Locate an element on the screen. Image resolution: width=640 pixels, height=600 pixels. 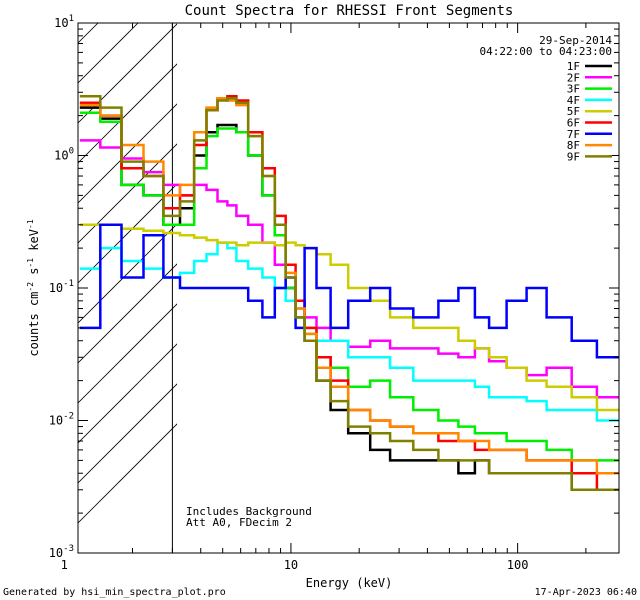
footer-generated-by: Generated by hsi_min_spectra_plot.pro is located at coordinates (114, 592).